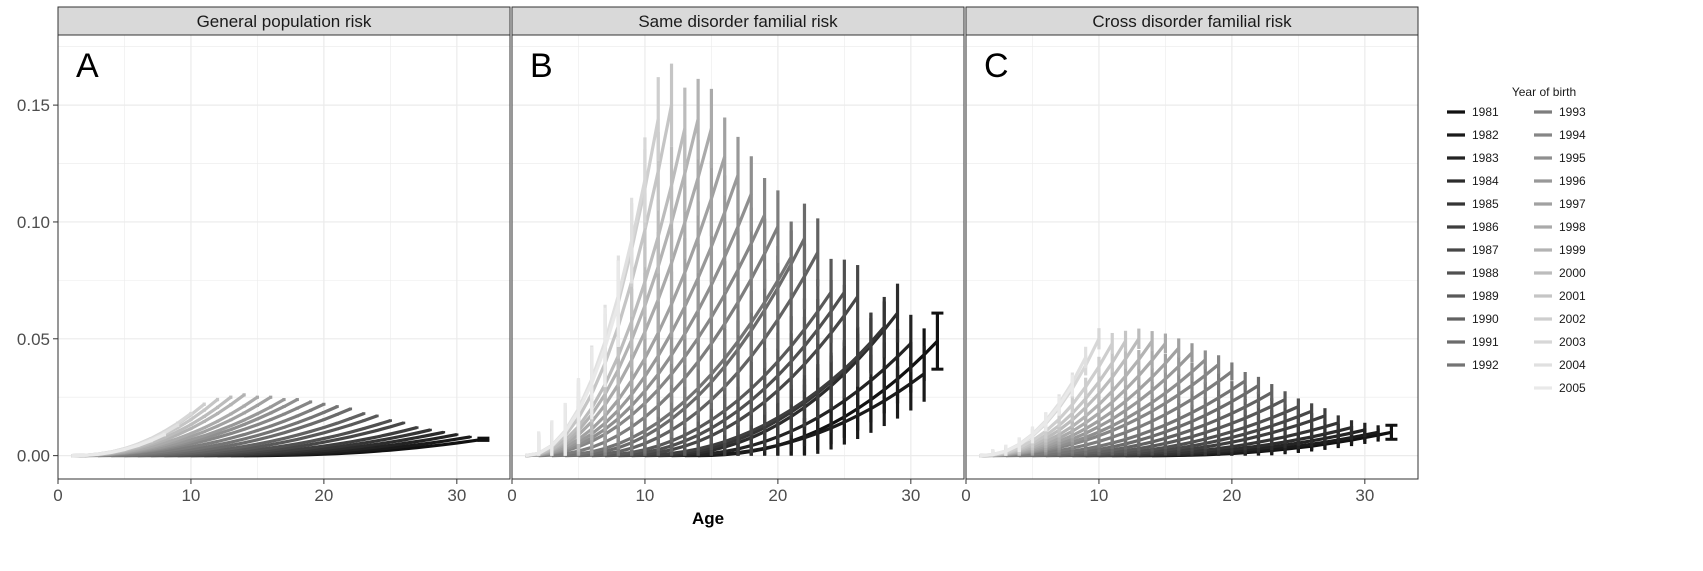  Describe the element at coordinates (1485, 250) in the screenshot. I see `legend-label-1987: 1987` at that location.